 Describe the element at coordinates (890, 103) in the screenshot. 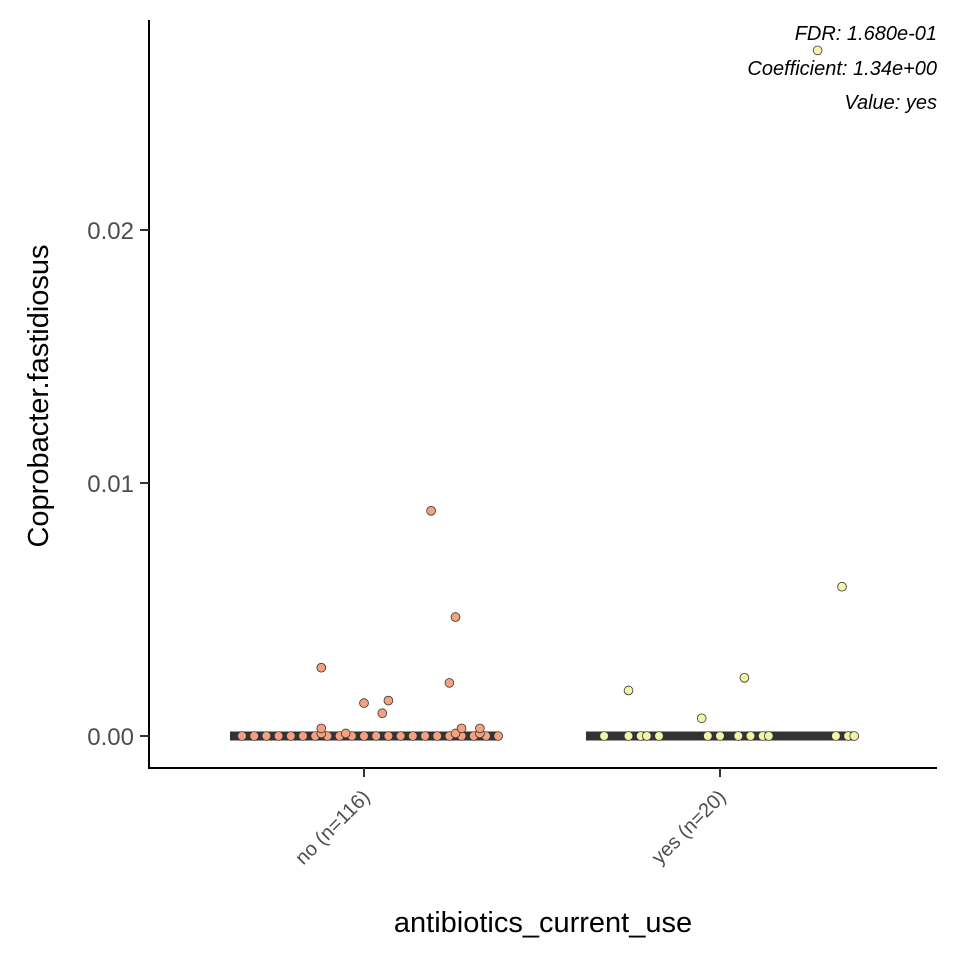

I see `annotation-value: Value: yes` at that location.